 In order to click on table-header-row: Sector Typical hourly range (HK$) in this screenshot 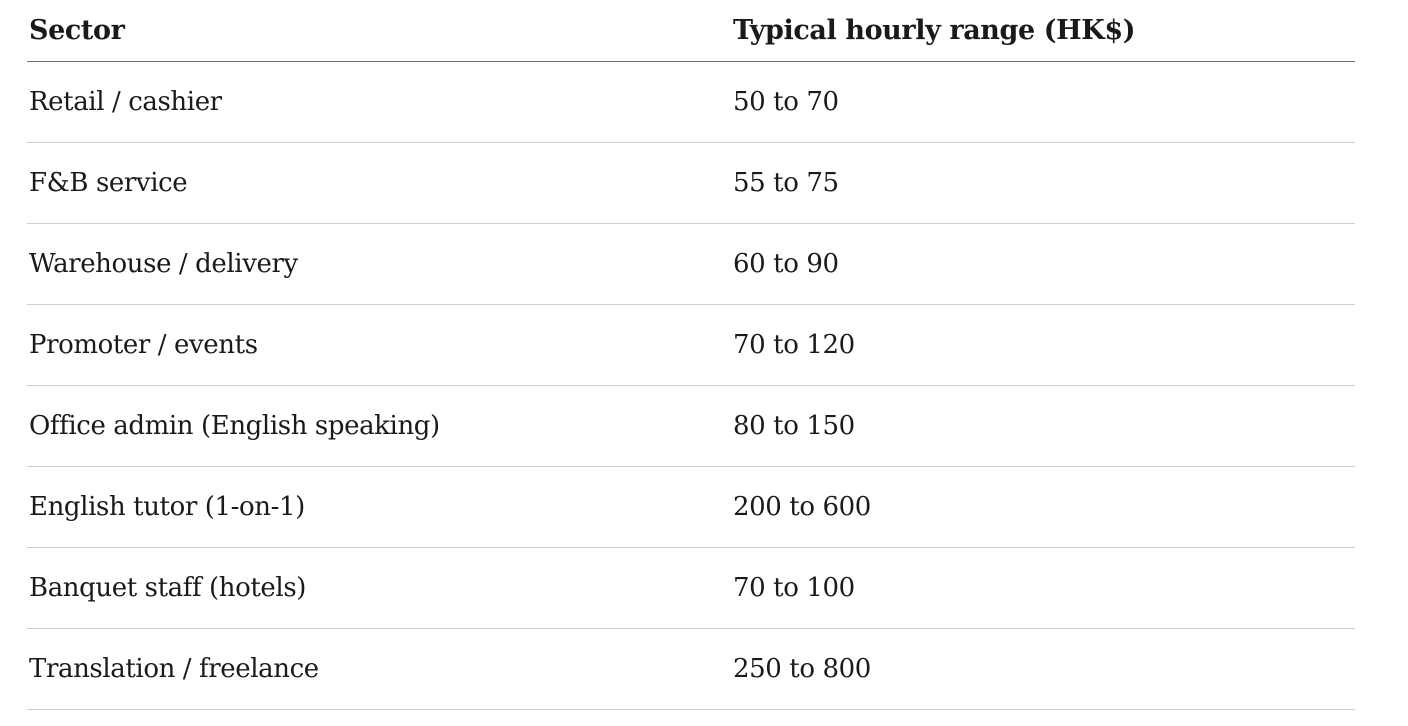, I will do `click(691, 31)`.